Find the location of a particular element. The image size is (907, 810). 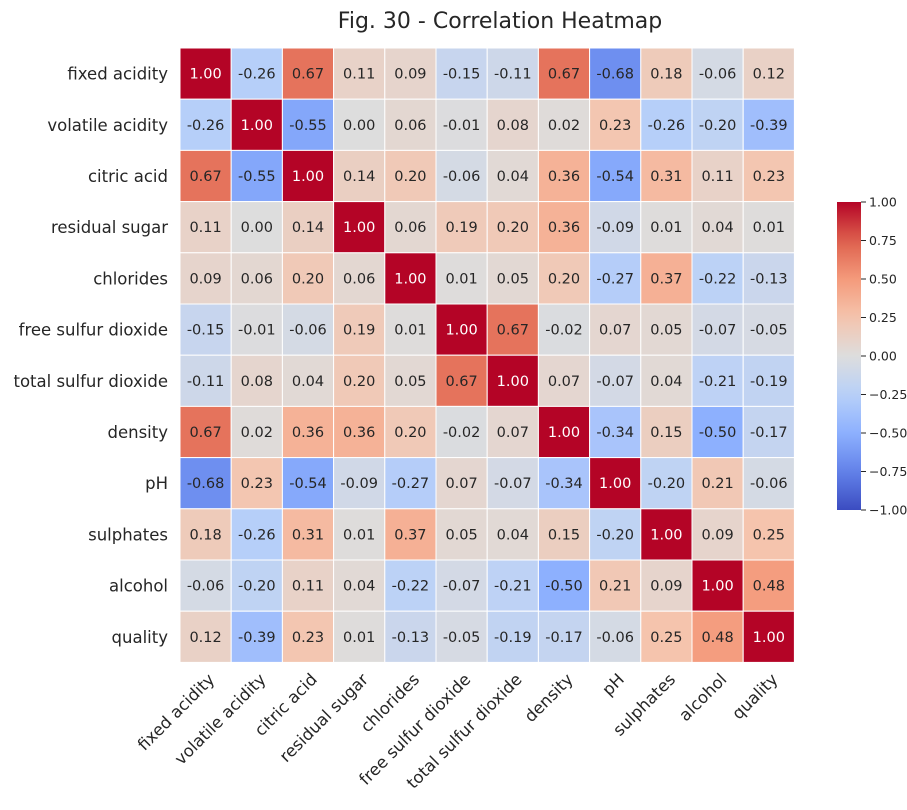

row-label: fixed acidity is located at coordinates (117, 74).